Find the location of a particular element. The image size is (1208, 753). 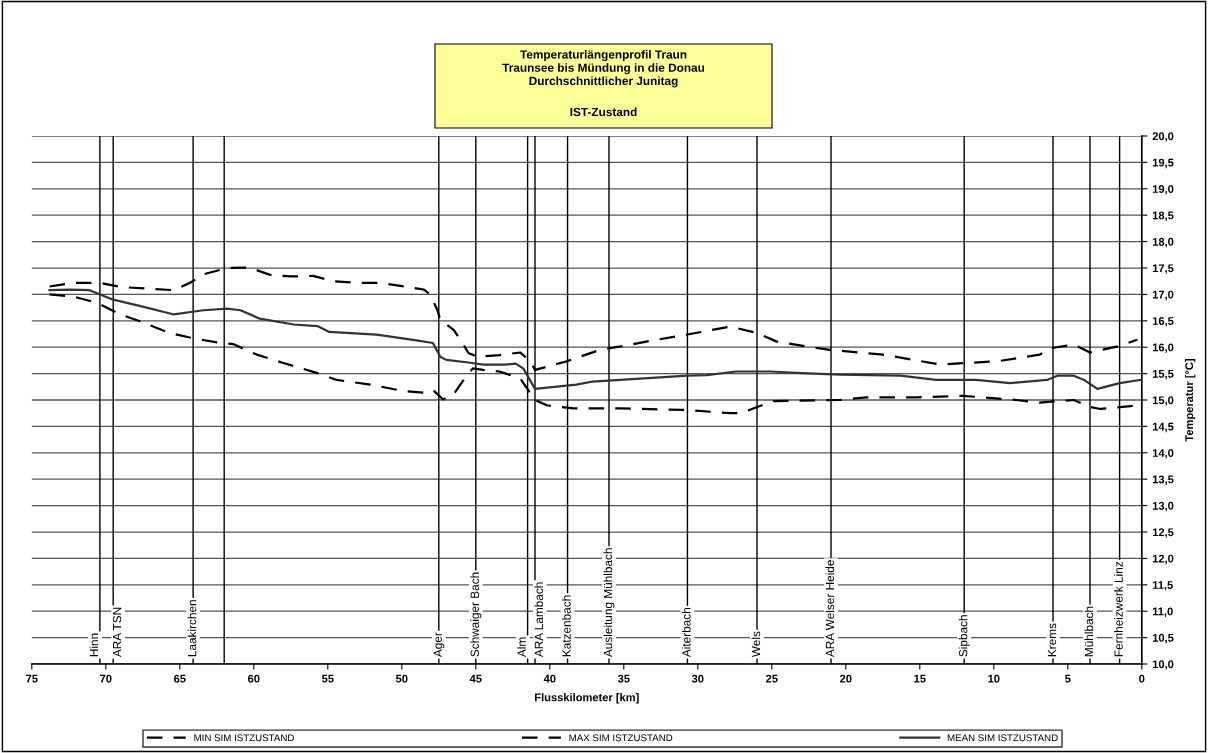

y-tick-label: 18,5 is located at coordinates (1163, 216).